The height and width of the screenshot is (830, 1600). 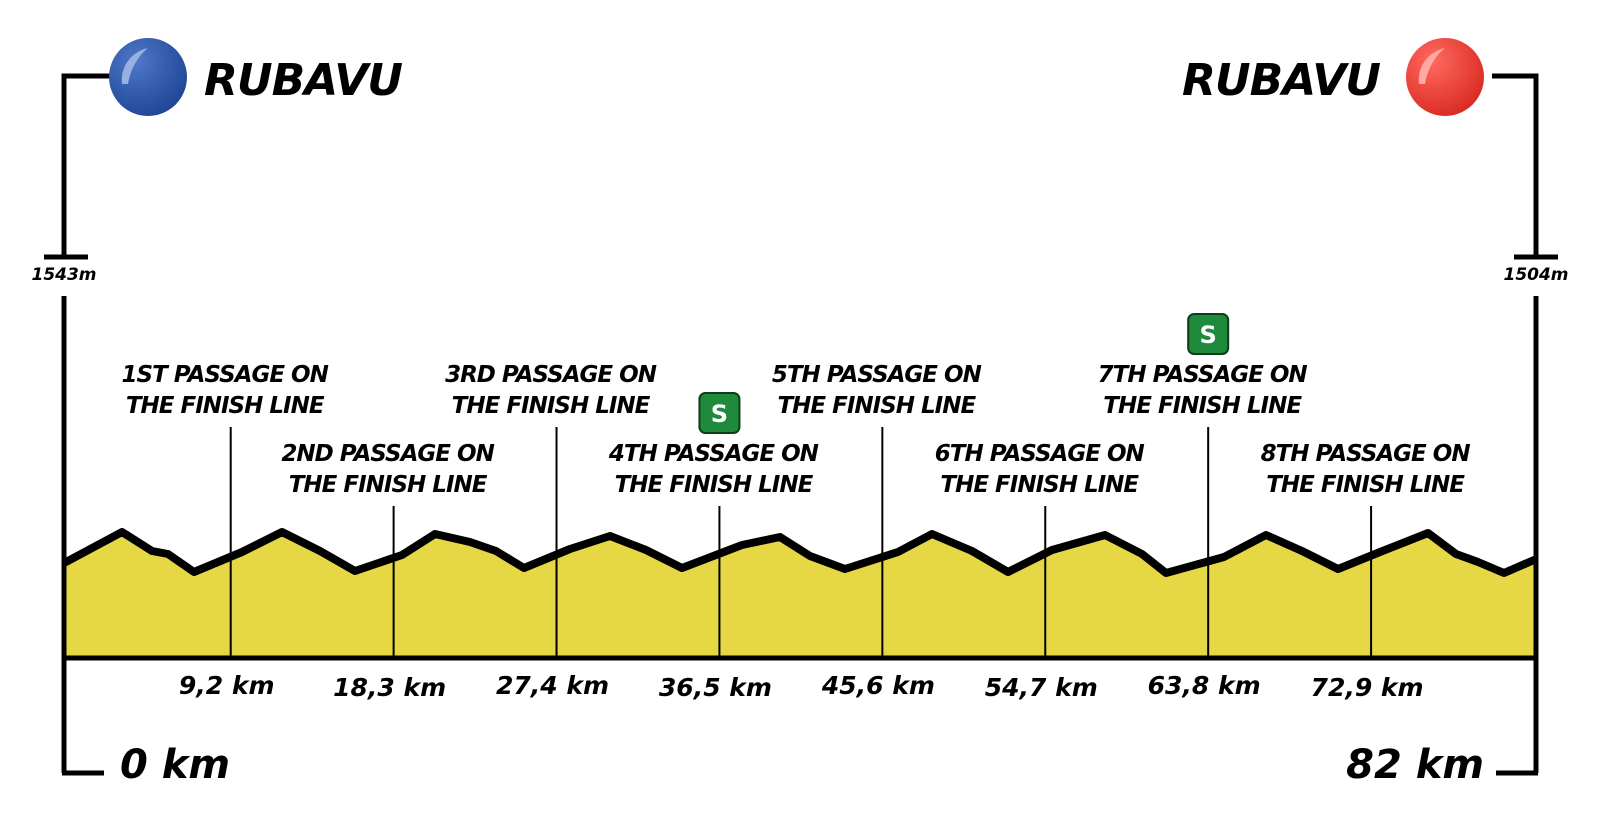 What do you see at coordinates (1515, 165) in the screenshot?
I see `finish-bracket-top` at bounding box center [1515, 165].